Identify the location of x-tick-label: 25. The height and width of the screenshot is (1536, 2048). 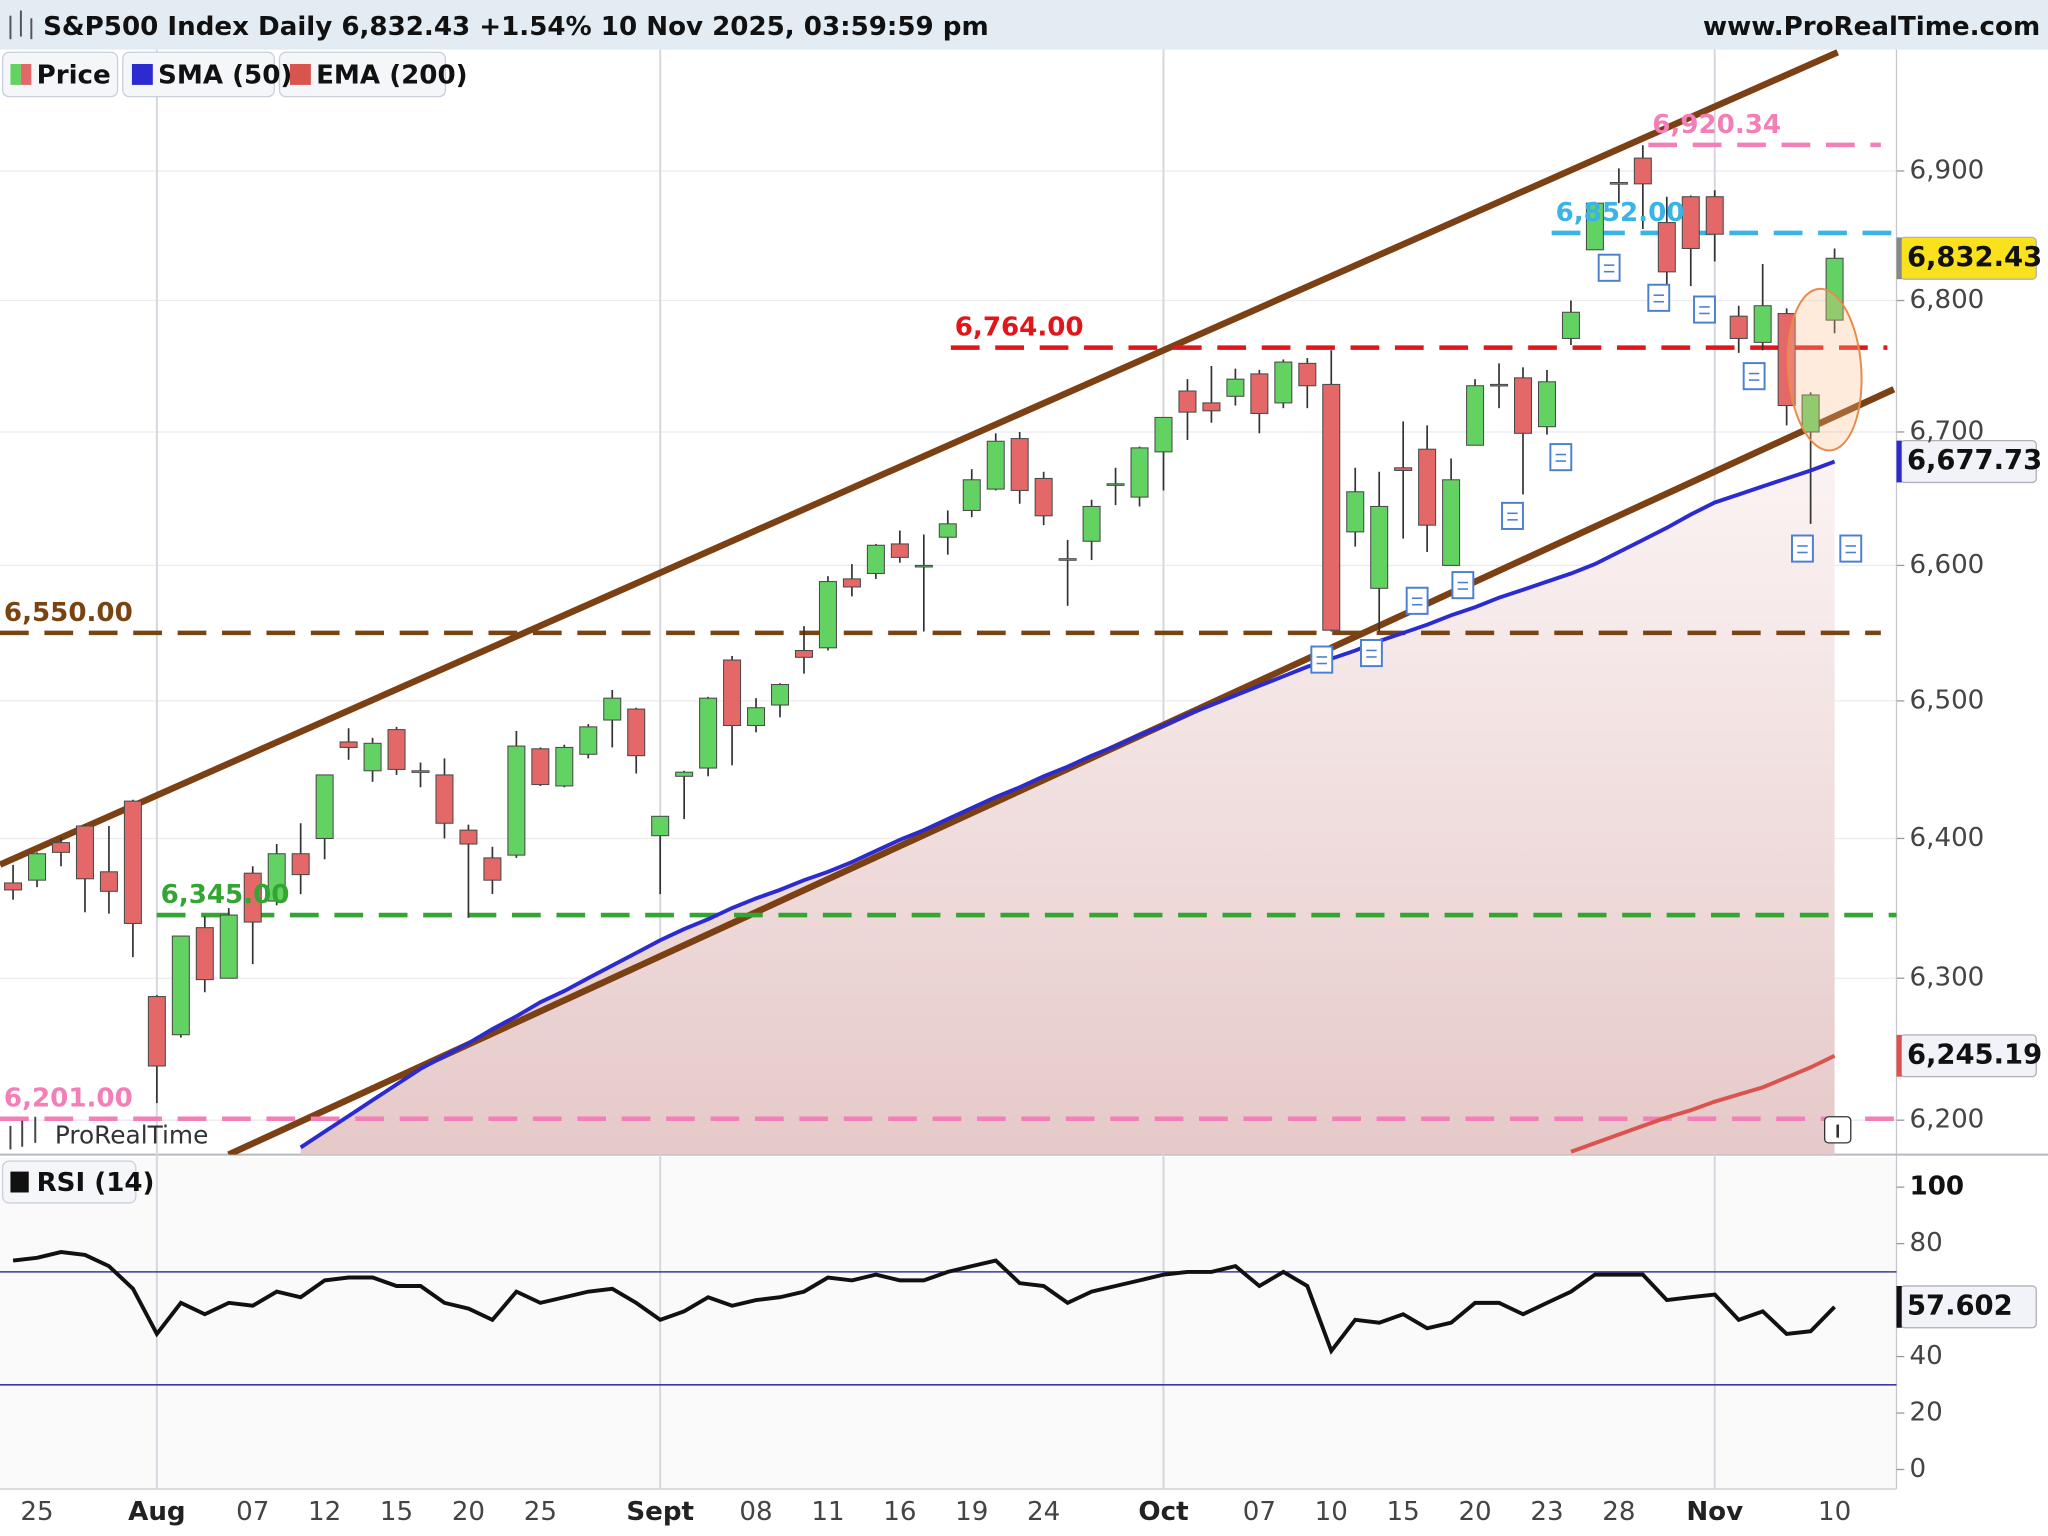
(540, 1512).